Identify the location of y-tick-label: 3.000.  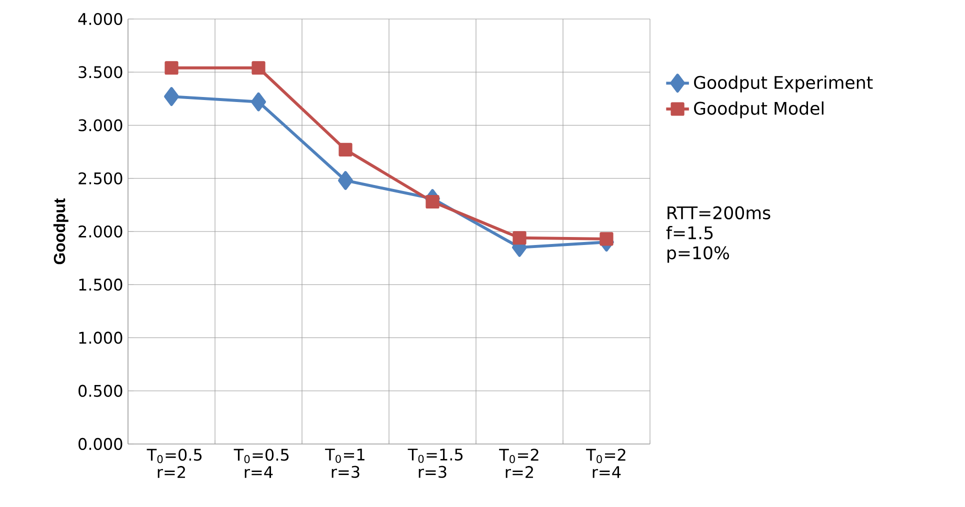
(100, 125).